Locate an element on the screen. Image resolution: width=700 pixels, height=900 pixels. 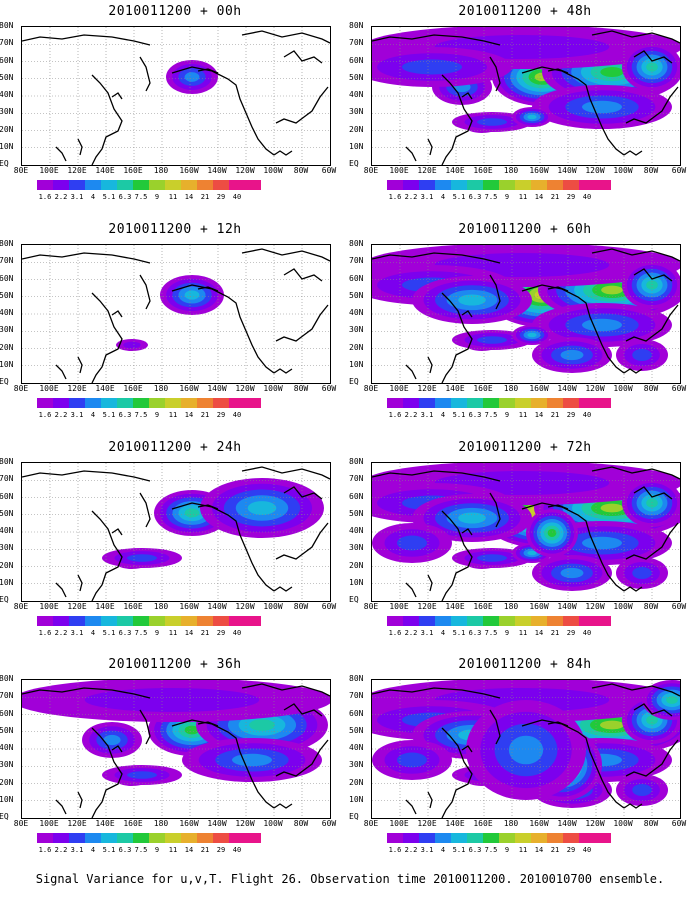
latitude-label: 50N is located at coordinates (7, 77).